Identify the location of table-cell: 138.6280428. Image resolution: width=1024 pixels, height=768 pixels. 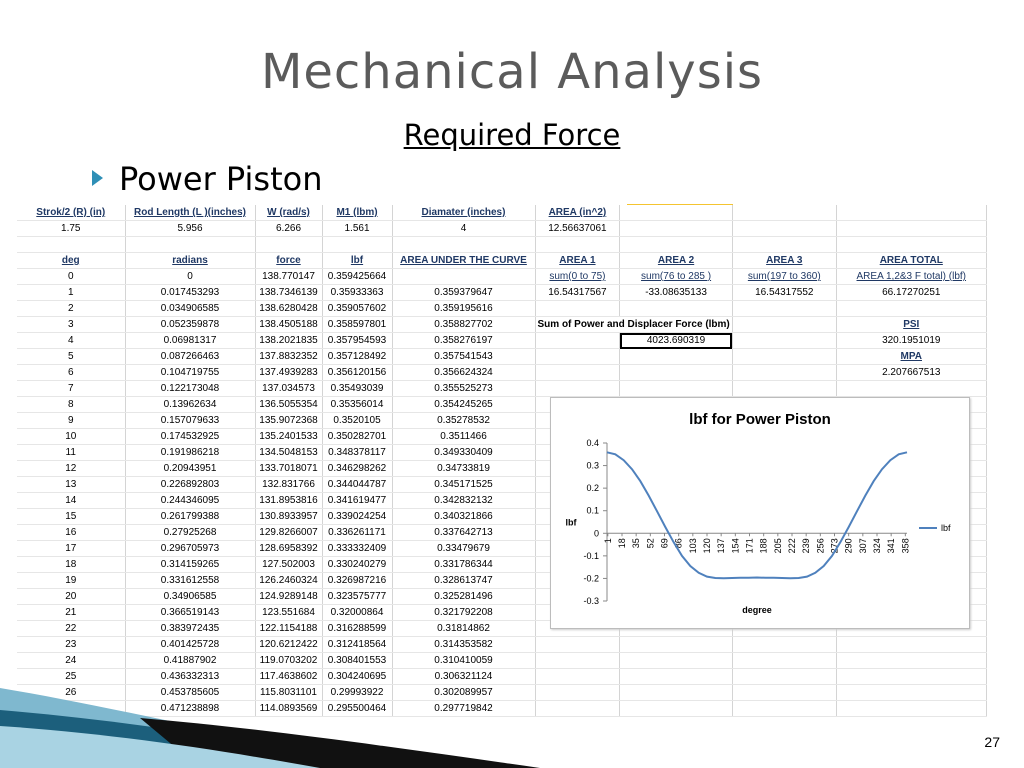
(289, 308).